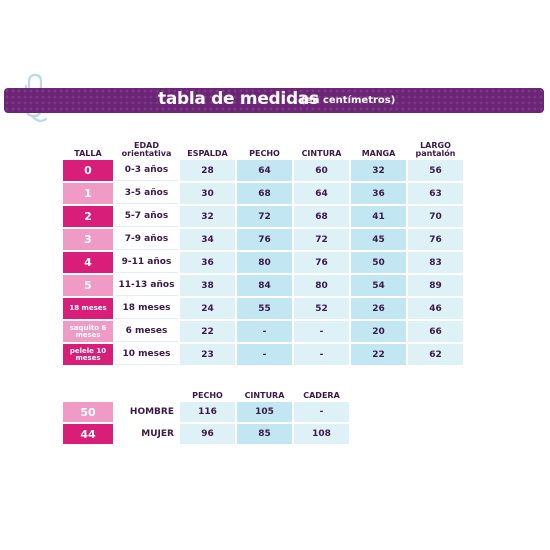 This screenshot has height=550, width=550. I want to click on value-cell-espalda: 24, so click(207, 308).